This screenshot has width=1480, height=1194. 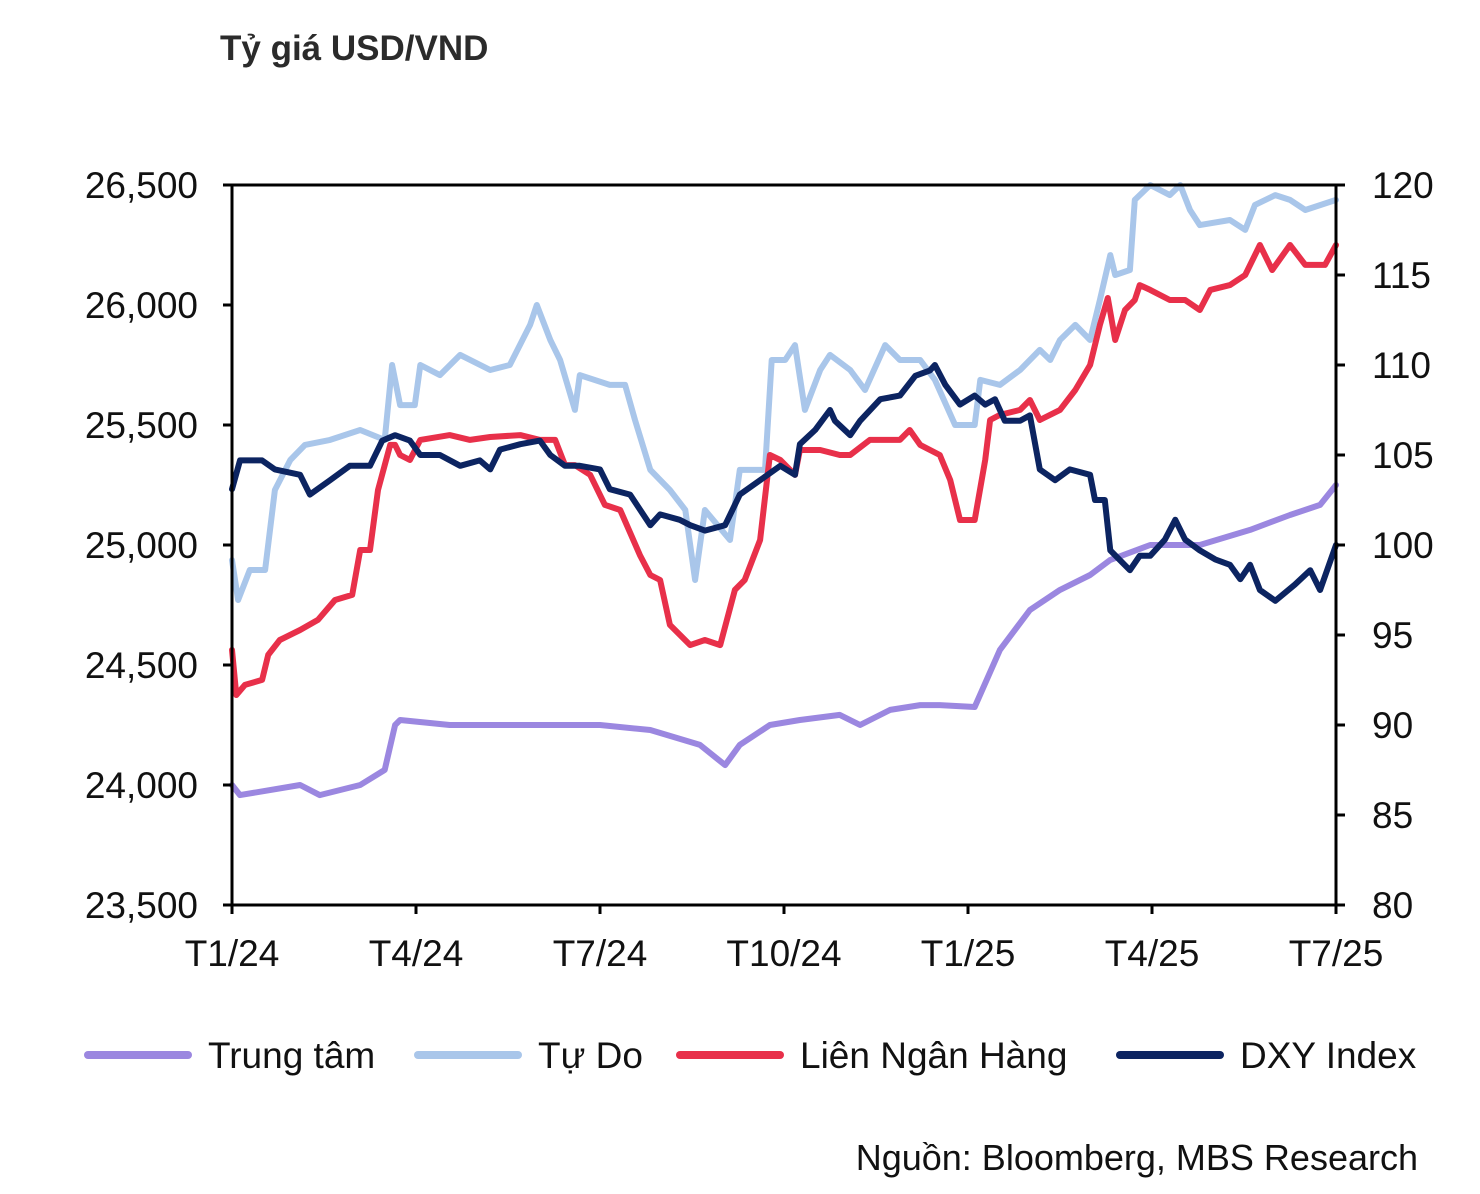 I want to click on left-tick-label: 25,500, so click(x=141, y=425).